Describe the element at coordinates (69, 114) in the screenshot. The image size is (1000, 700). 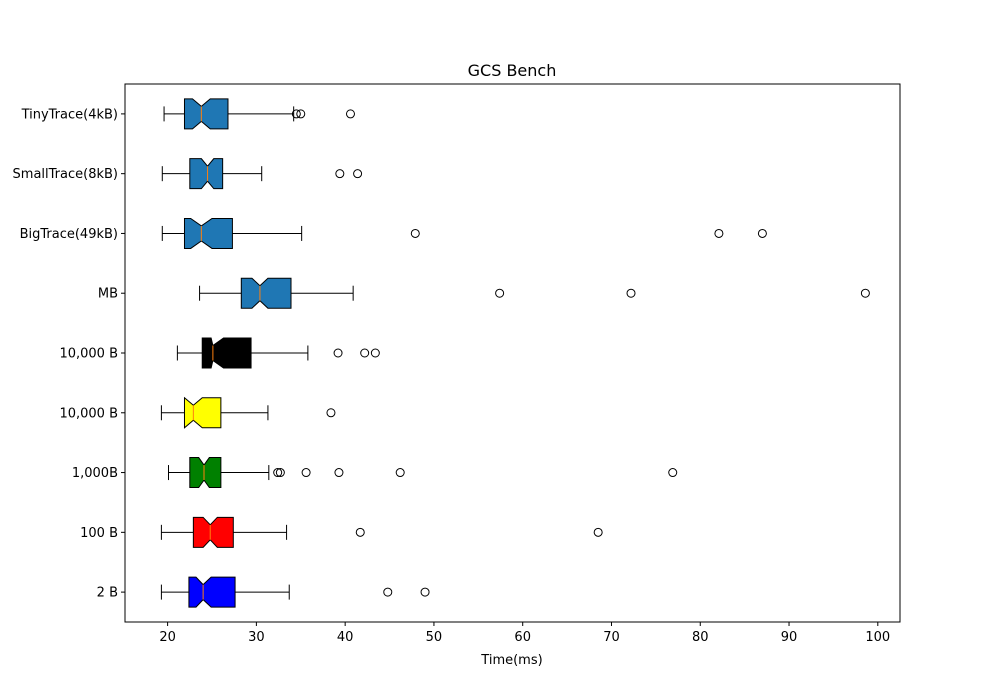
I see `y-tick-label: TinyTrace(4kB)` at that location.